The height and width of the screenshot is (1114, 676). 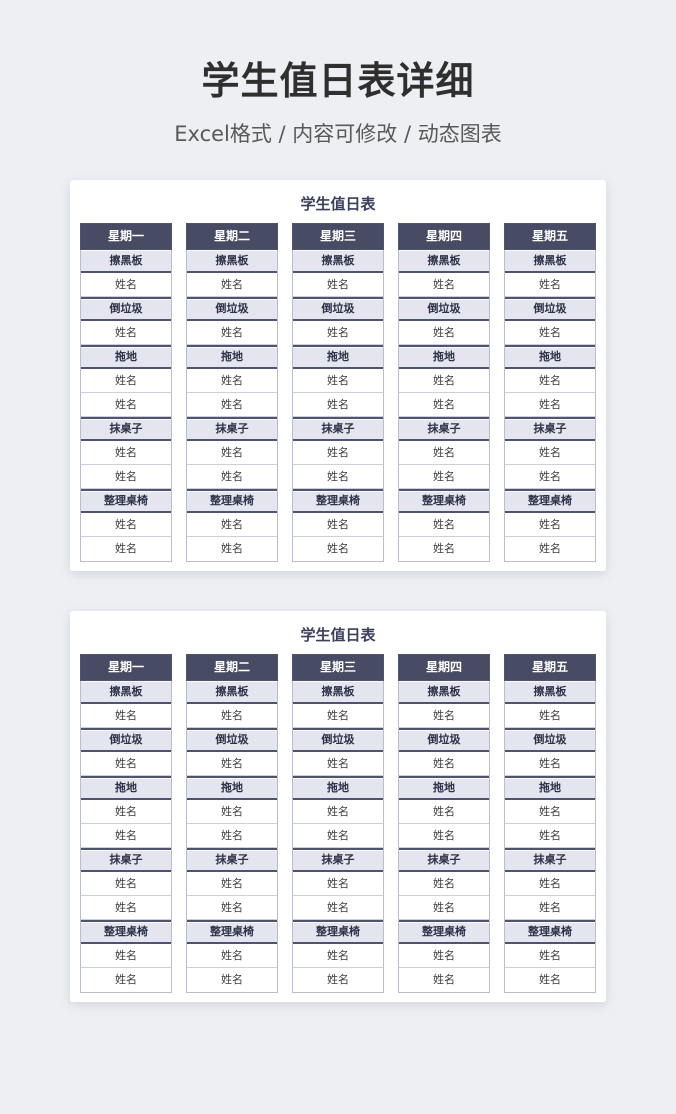 What do you see at coordinates (338, 634) in the screenshot?
I see `table-title: 学生值日表` at bounding box center [338, 634].